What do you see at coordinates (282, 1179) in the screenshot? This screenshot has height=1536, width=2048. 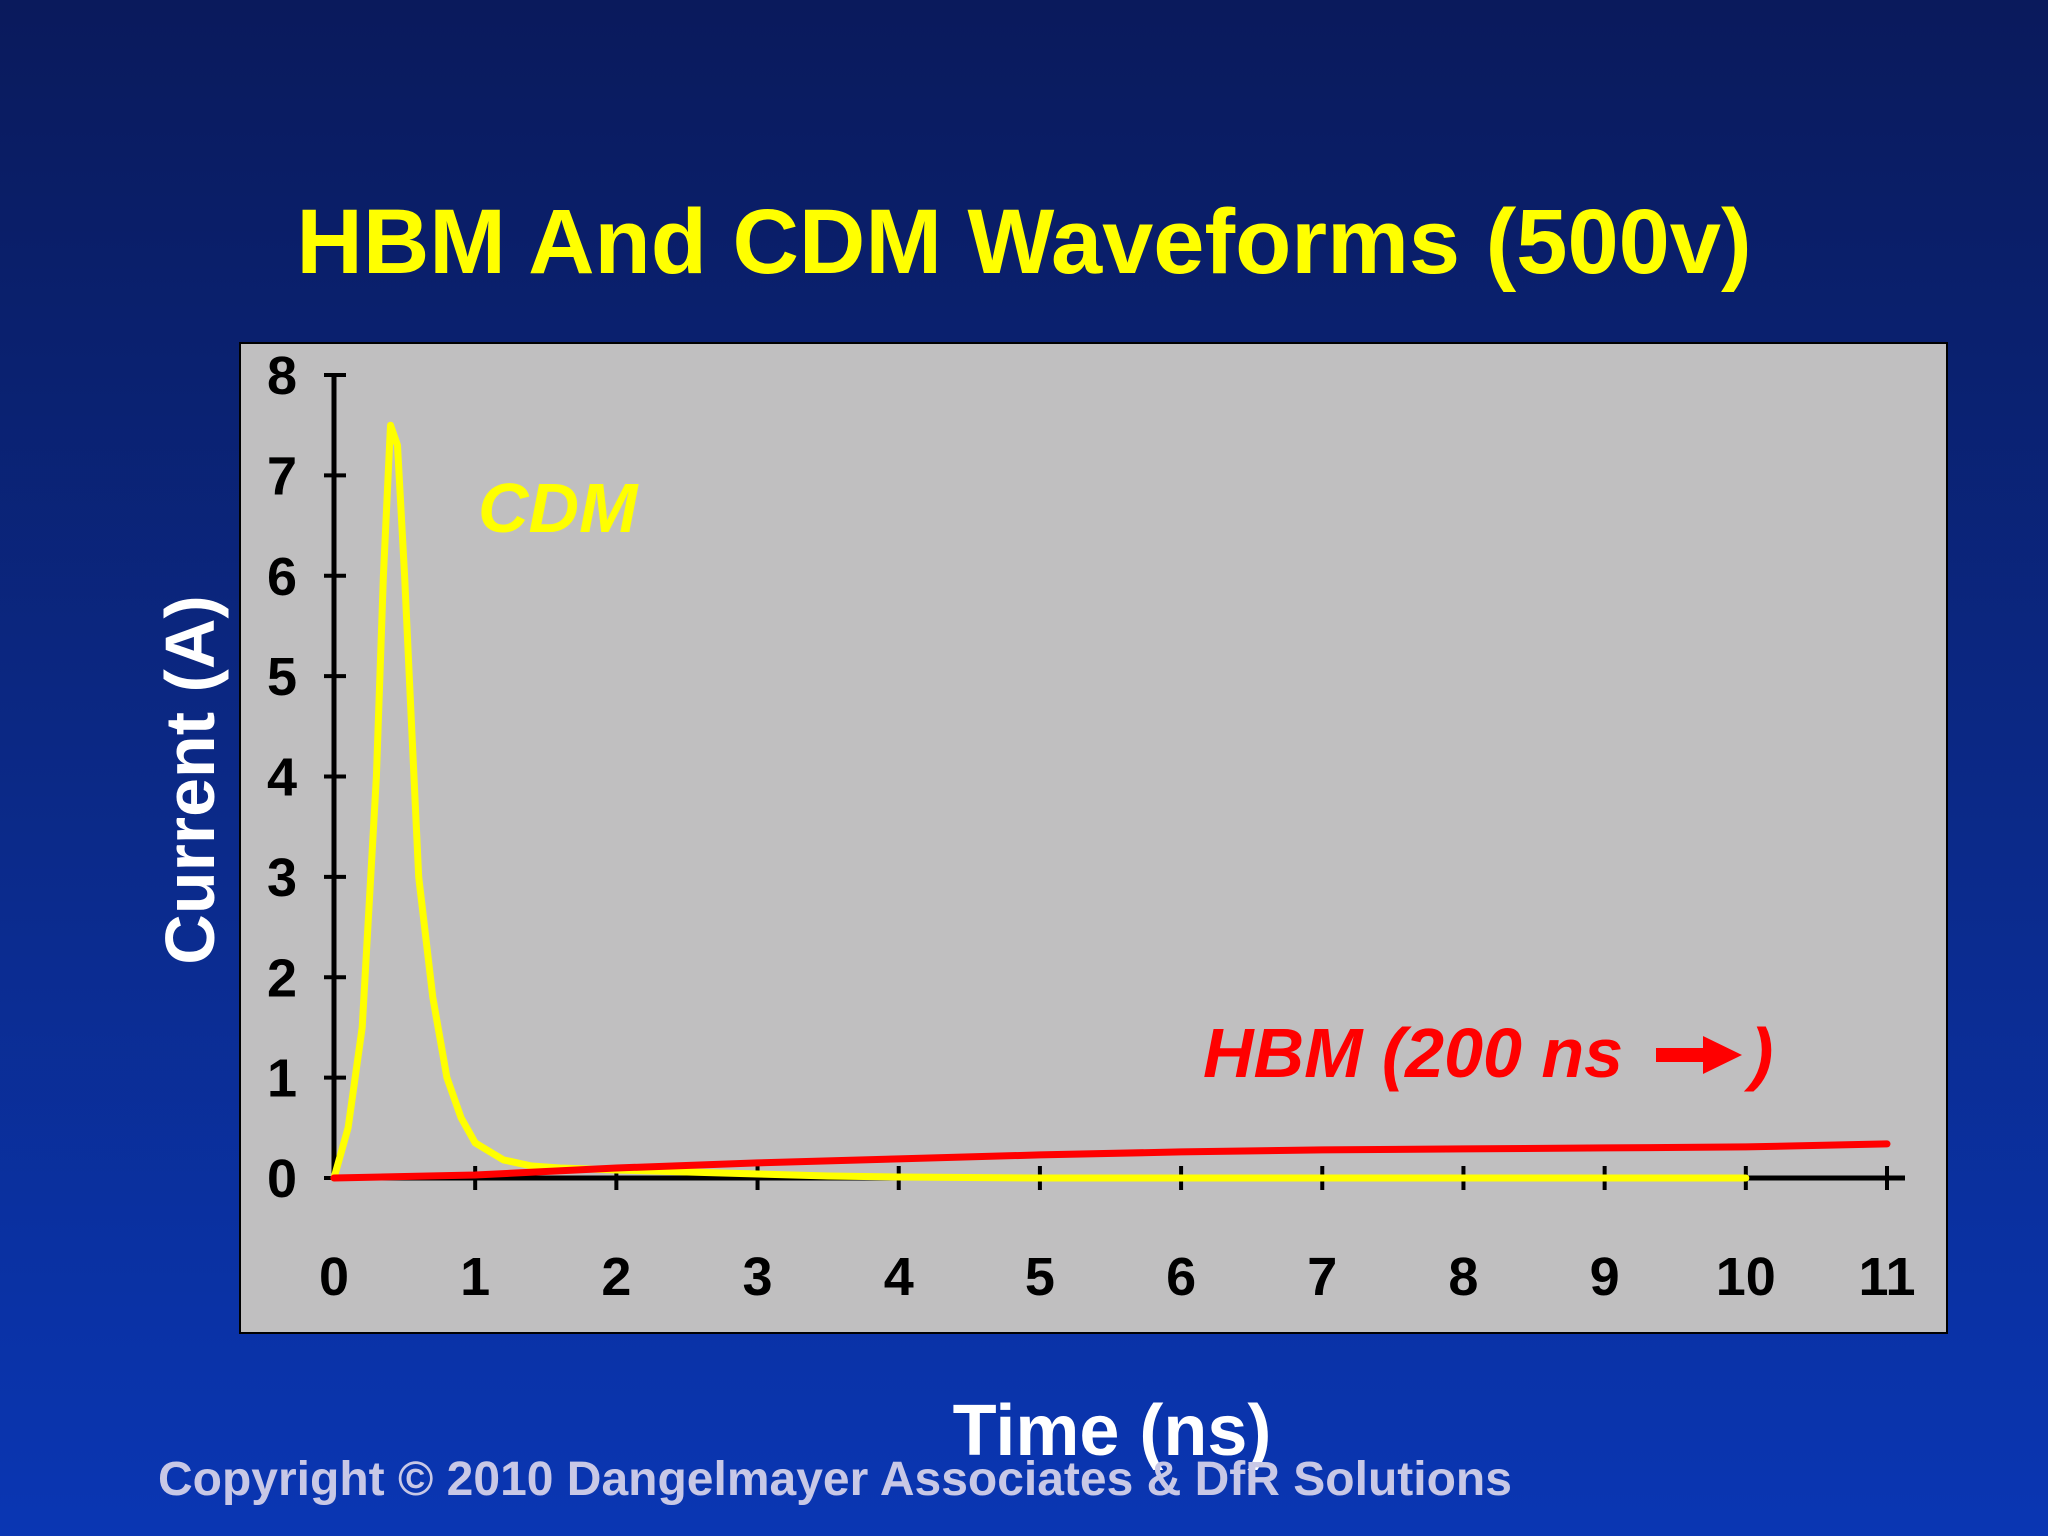 I see `y-tick-label: 0` at bounding box center [282, 1179].